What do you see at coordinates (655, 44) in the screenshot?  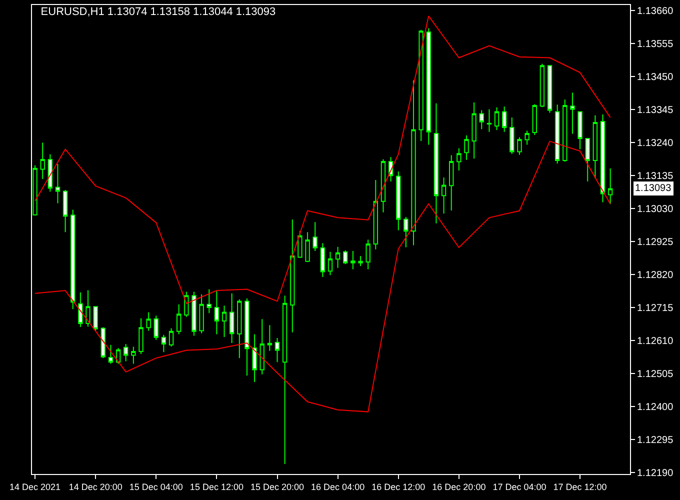 I see `y-tick-label: 1.13555` at bounding box center [655, 44].